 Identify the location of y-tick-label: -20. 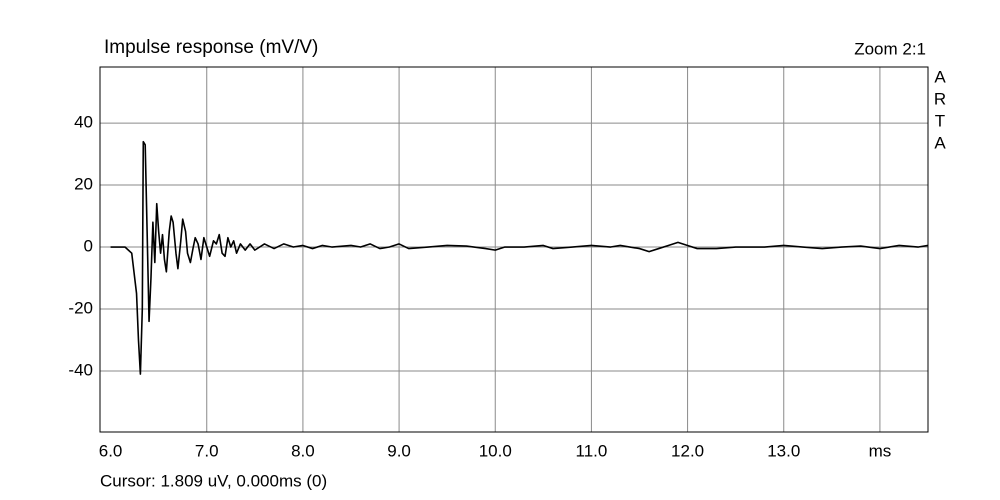
(80, 307).